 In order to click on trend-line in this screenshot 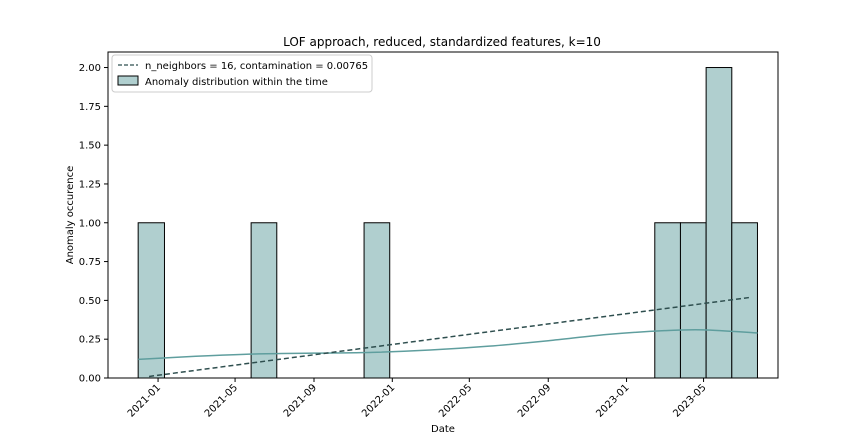, I will do `click(450, 337)`.